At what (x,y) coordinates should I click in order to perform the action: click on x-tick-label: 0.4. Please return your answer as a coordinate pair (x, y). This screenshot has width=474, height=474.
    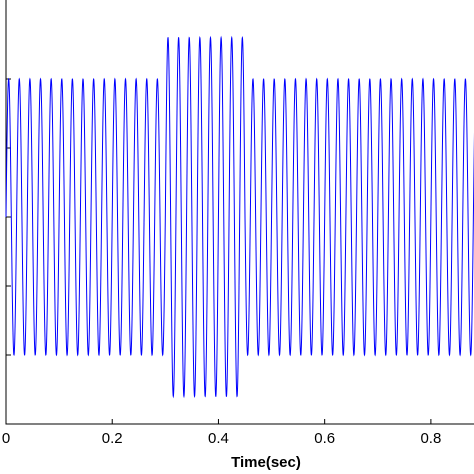
    Looking at the image, I should click on (218, 438).